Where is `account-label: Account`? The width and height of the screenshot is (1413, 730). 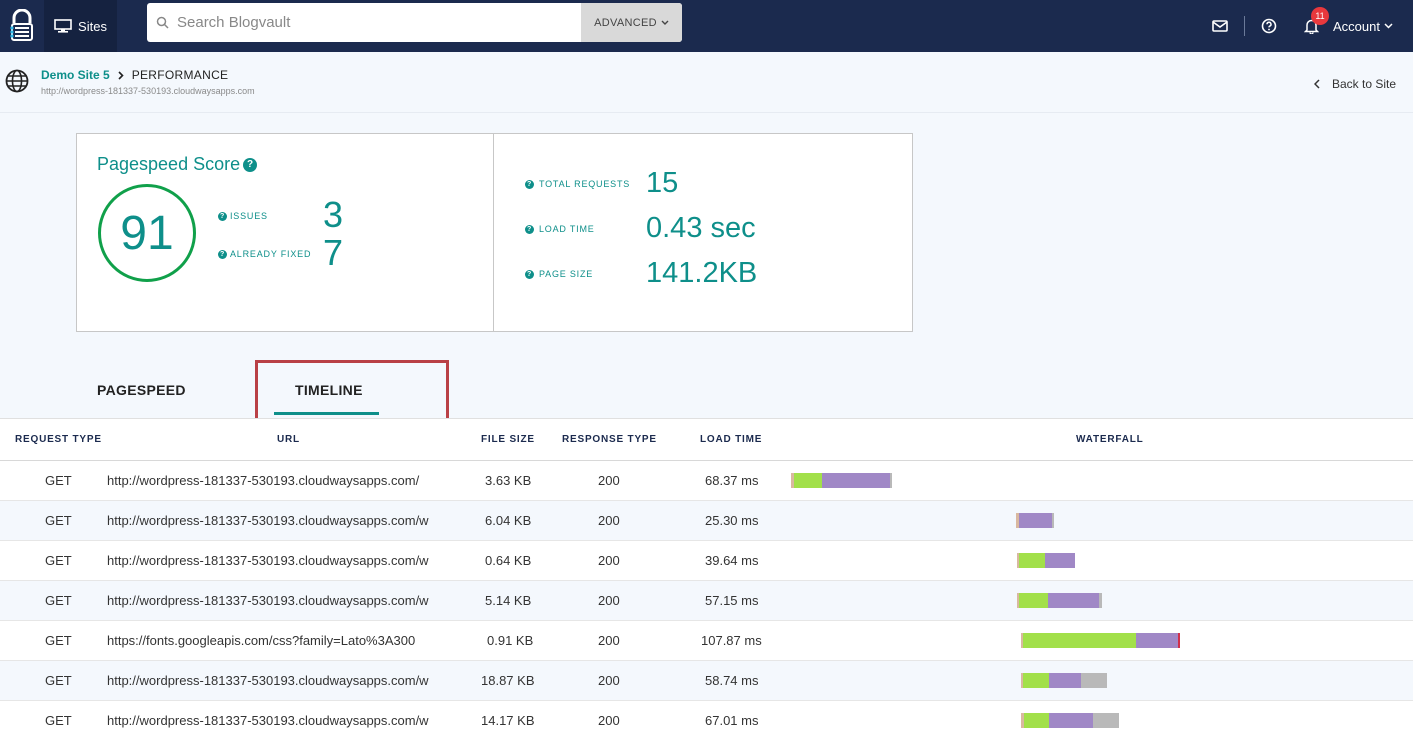
account-label: Account is located at coordinates (1356, 26).